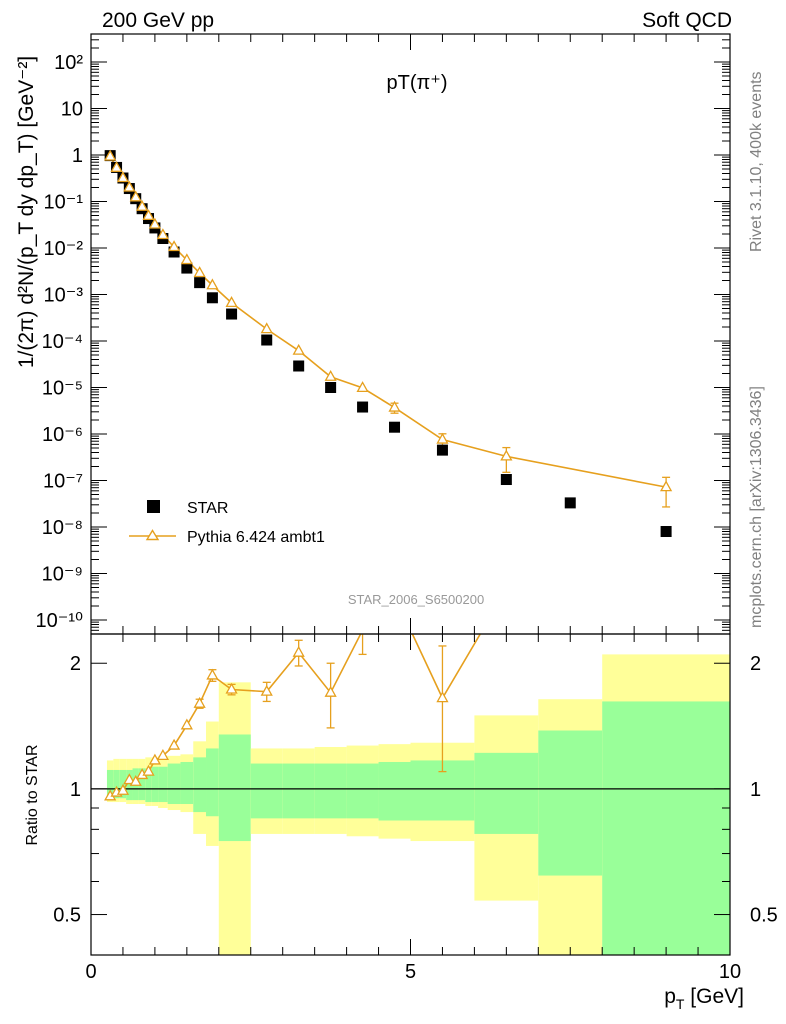 The image size is (786, 1024). I want to click on x-tick-label: 5, so click(410, 972).